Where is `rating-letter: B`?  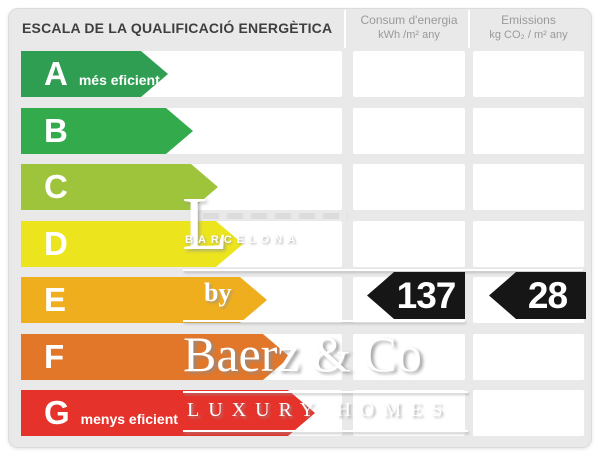
rating-letter: B is located at coordinates (56, 130).